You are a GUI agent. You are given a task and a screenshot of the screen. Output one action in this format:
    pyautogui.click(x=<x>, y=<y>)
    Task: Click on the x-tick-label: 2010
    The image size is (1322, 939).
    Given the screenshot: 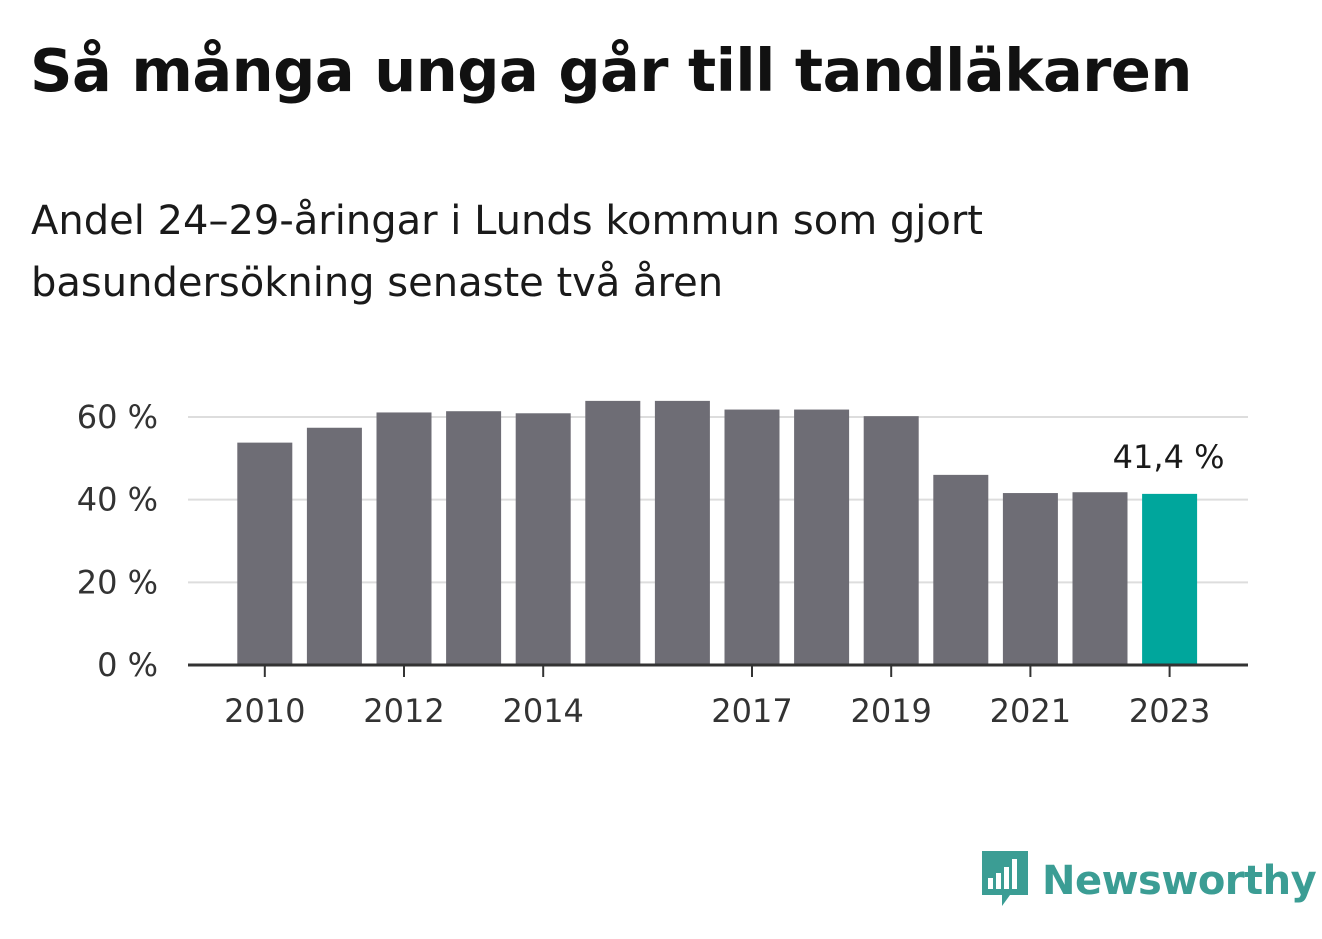 What is the action you would take?
    pyautogui.click(x=264, y=711)
    